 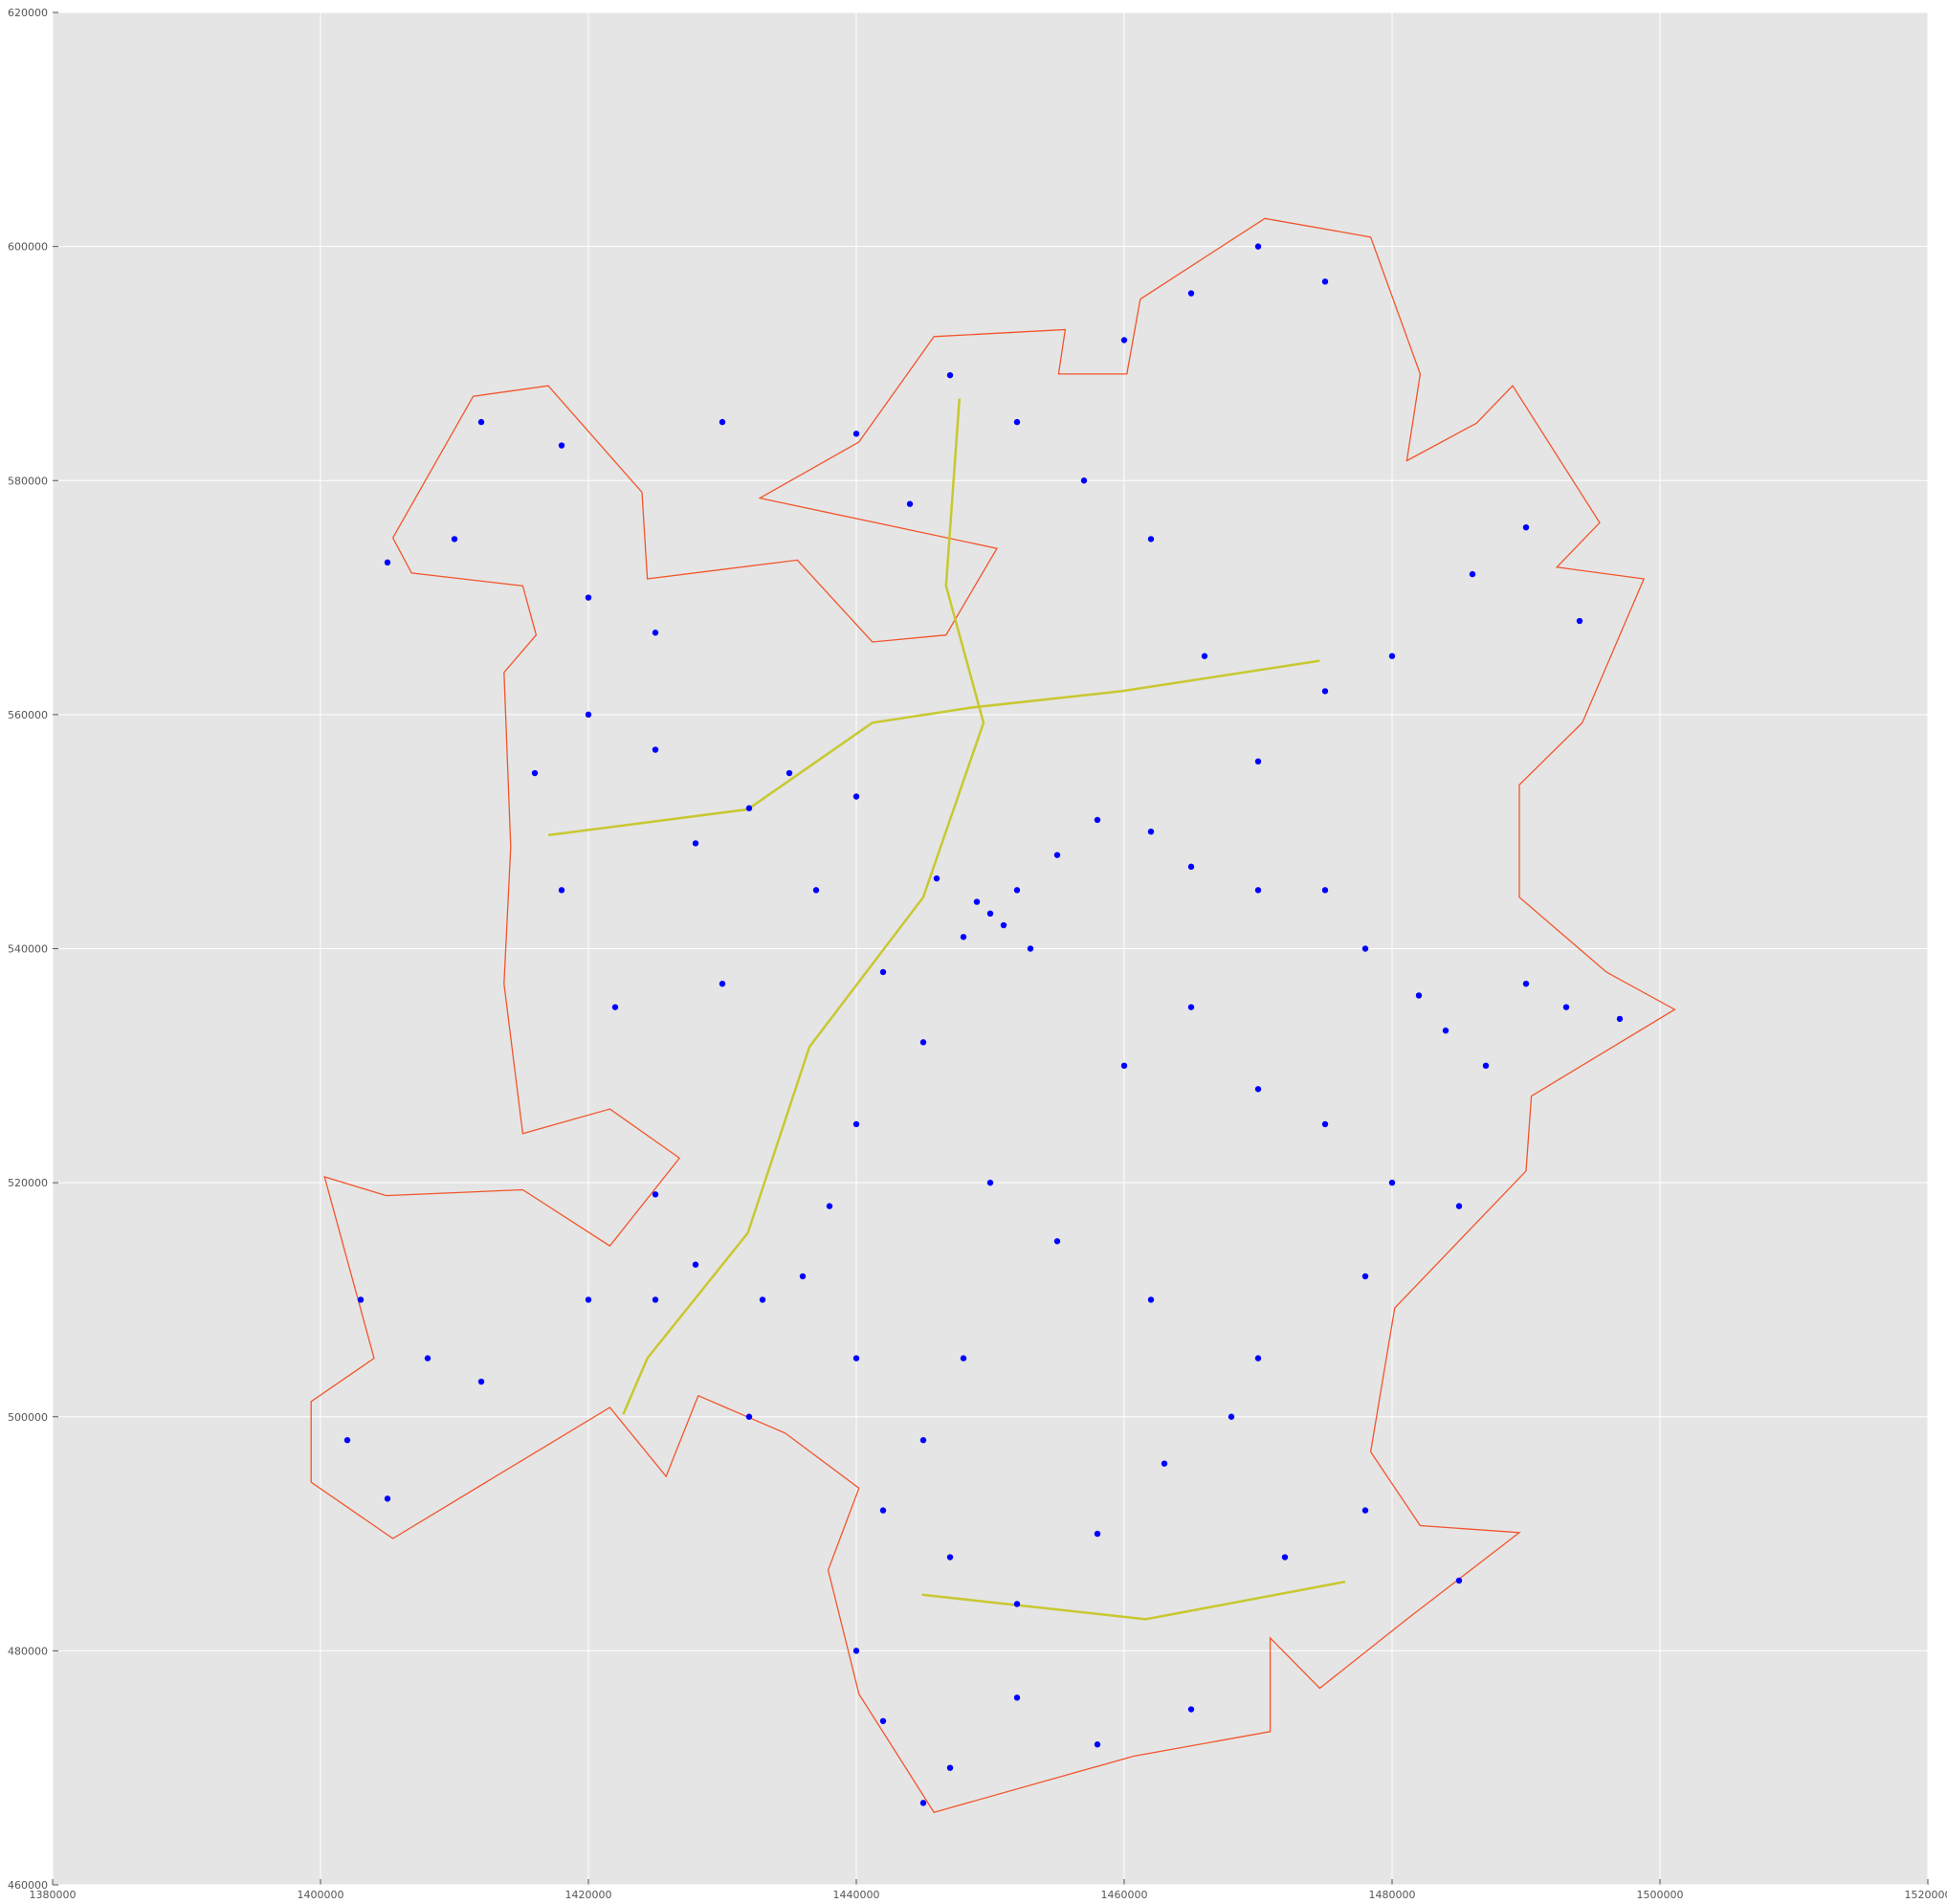 What do you see at coordinates (28, 1183) in the screenshot?
I see `y-tick-label: 520000` at bounding box center [28, 1183].